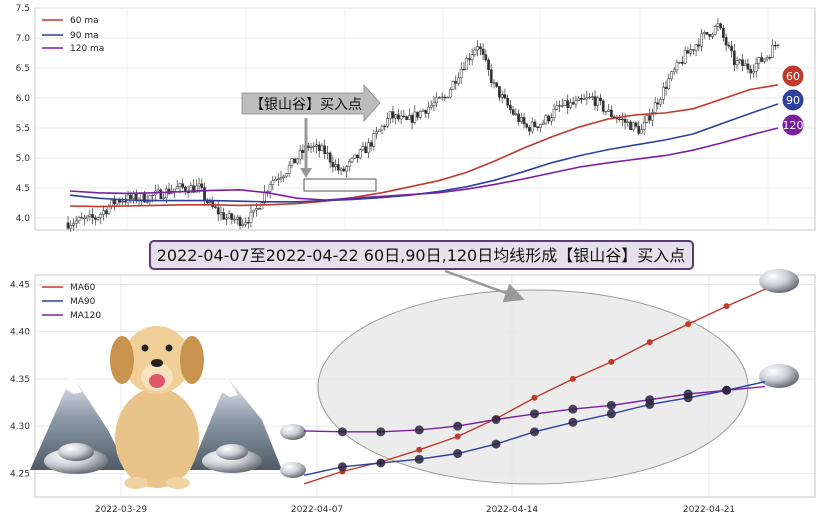  Describe the element at coordinates (793, 100) in the screenshot. I see `svg-text: 90` at that location.